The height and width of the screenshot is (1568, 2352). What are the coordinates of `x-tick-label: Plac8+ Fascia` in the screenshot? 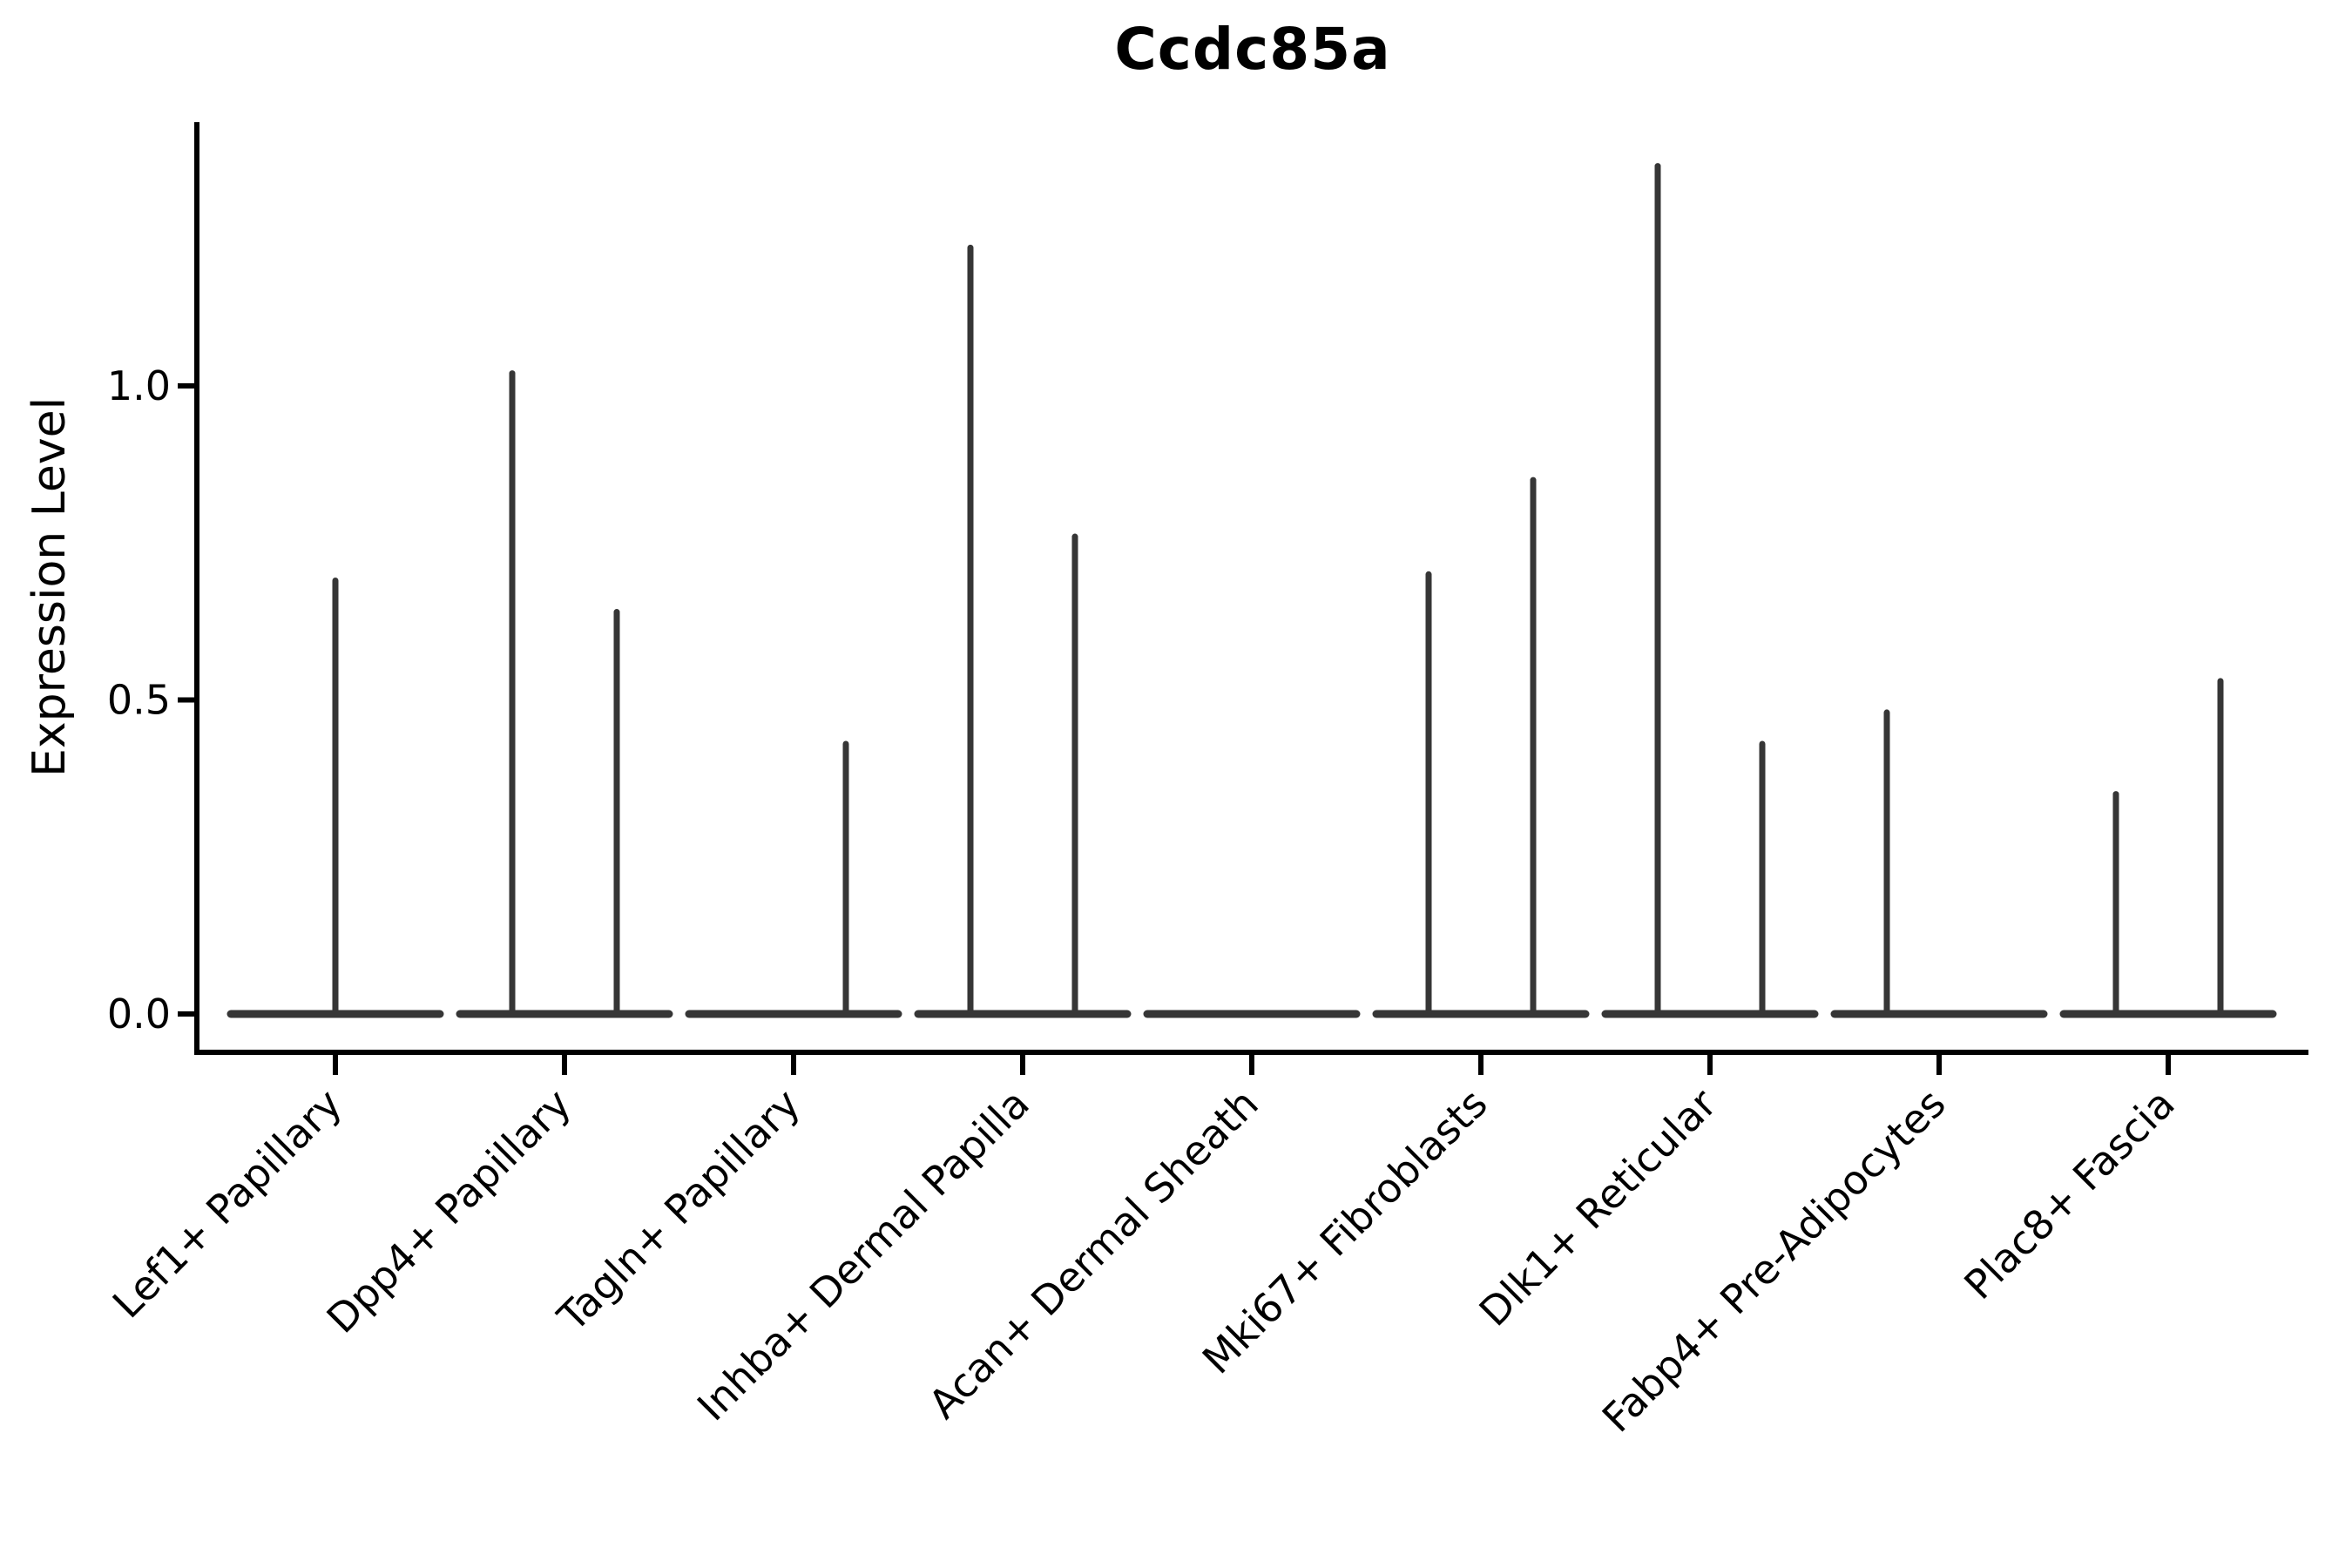 It's located at (2069, 1194).